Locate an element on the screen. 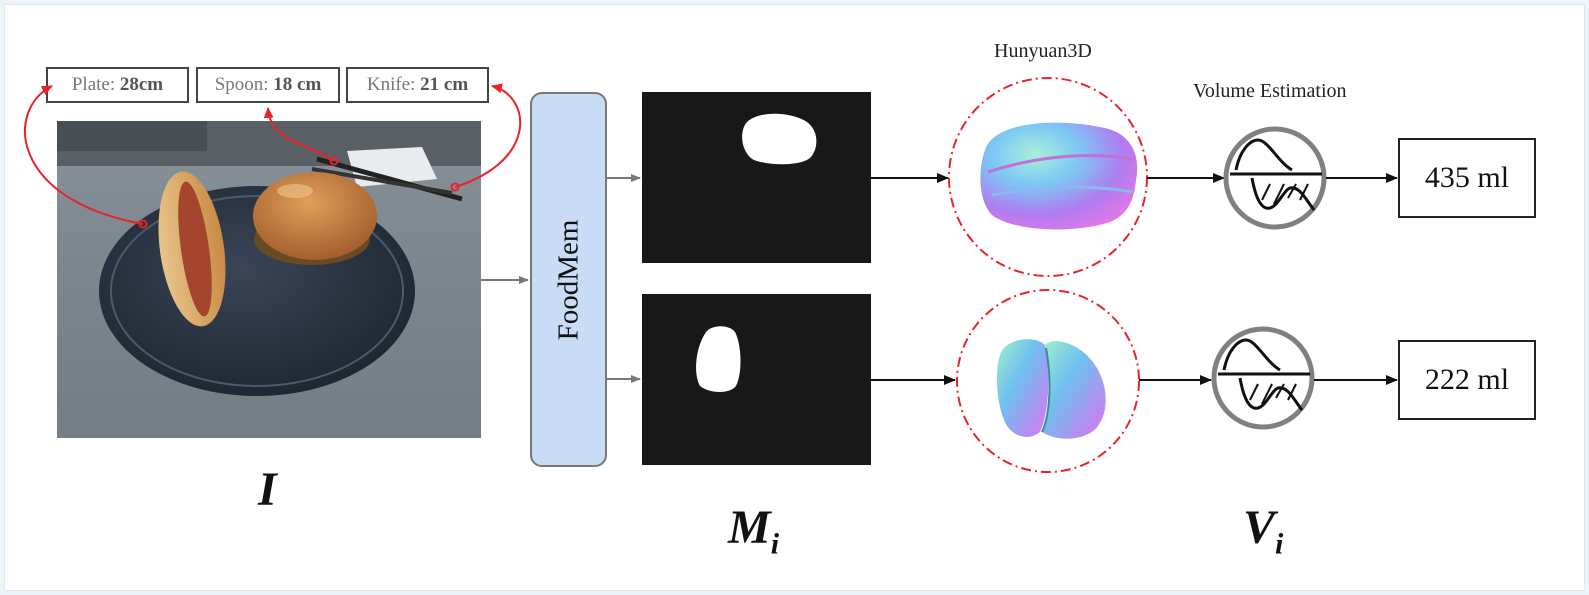  background-chairs is located at coordinates (132, 136).